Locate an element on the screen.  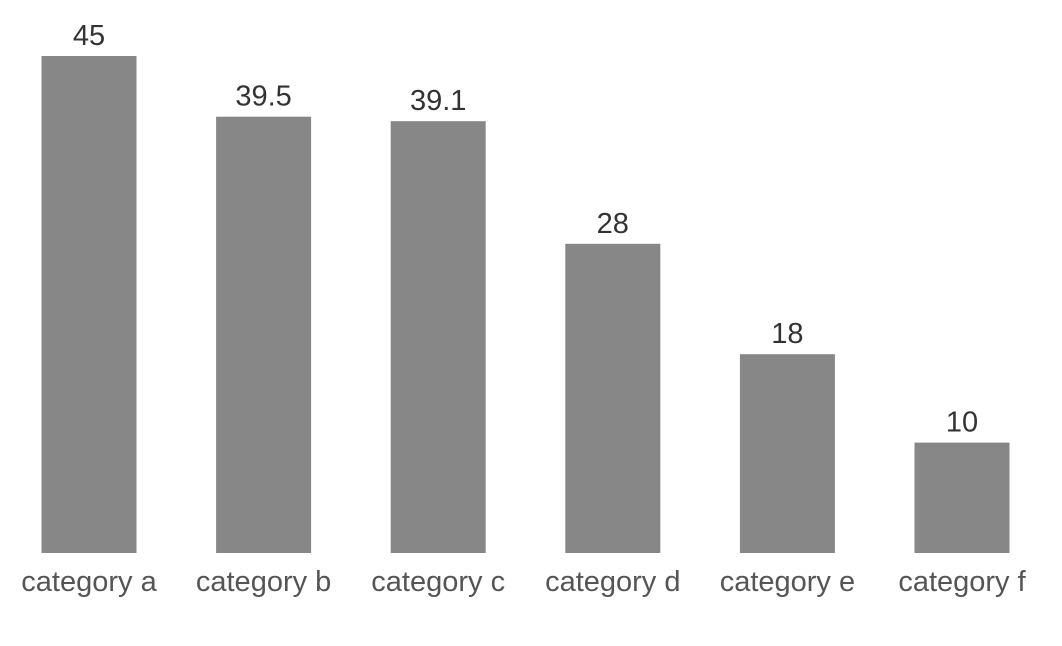
bar-category-d is located at coordinates (613, 398).